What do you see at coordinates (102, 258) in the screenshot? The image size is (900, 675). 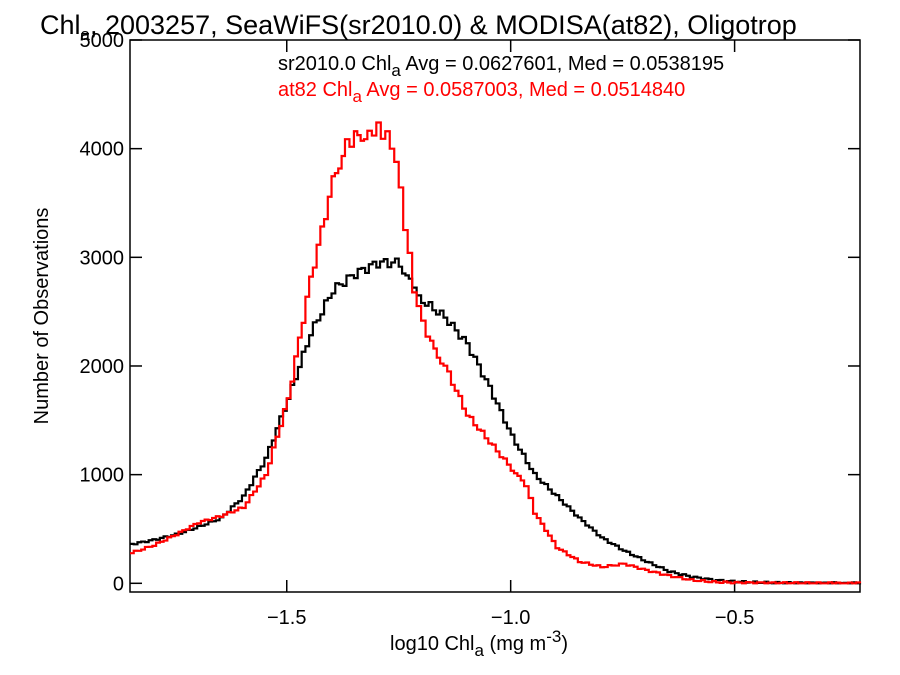 I see `y-tick-label-3: 3000` at bounding box center [102, 258].